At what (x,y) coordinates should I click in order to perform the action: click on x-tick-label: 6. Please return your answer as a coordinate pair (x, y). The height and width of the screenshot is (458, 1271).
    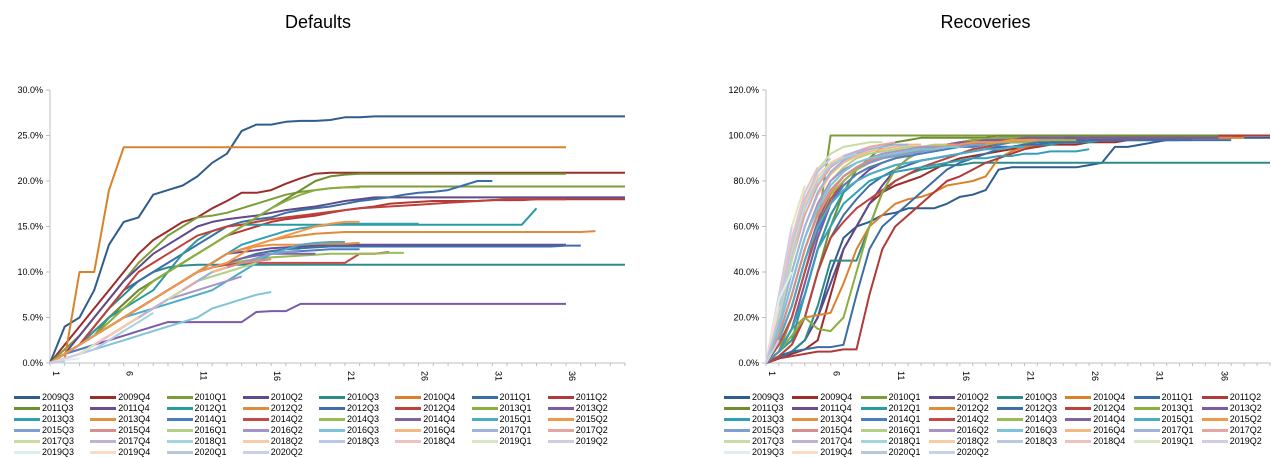
    Looking at the image, I should click on (130, 373).